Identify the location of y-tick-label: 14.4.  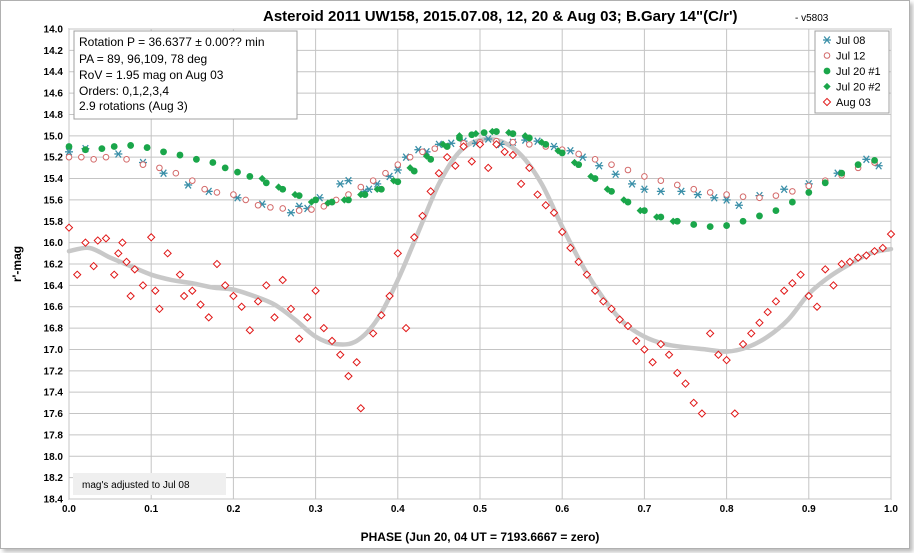
(54, 72).